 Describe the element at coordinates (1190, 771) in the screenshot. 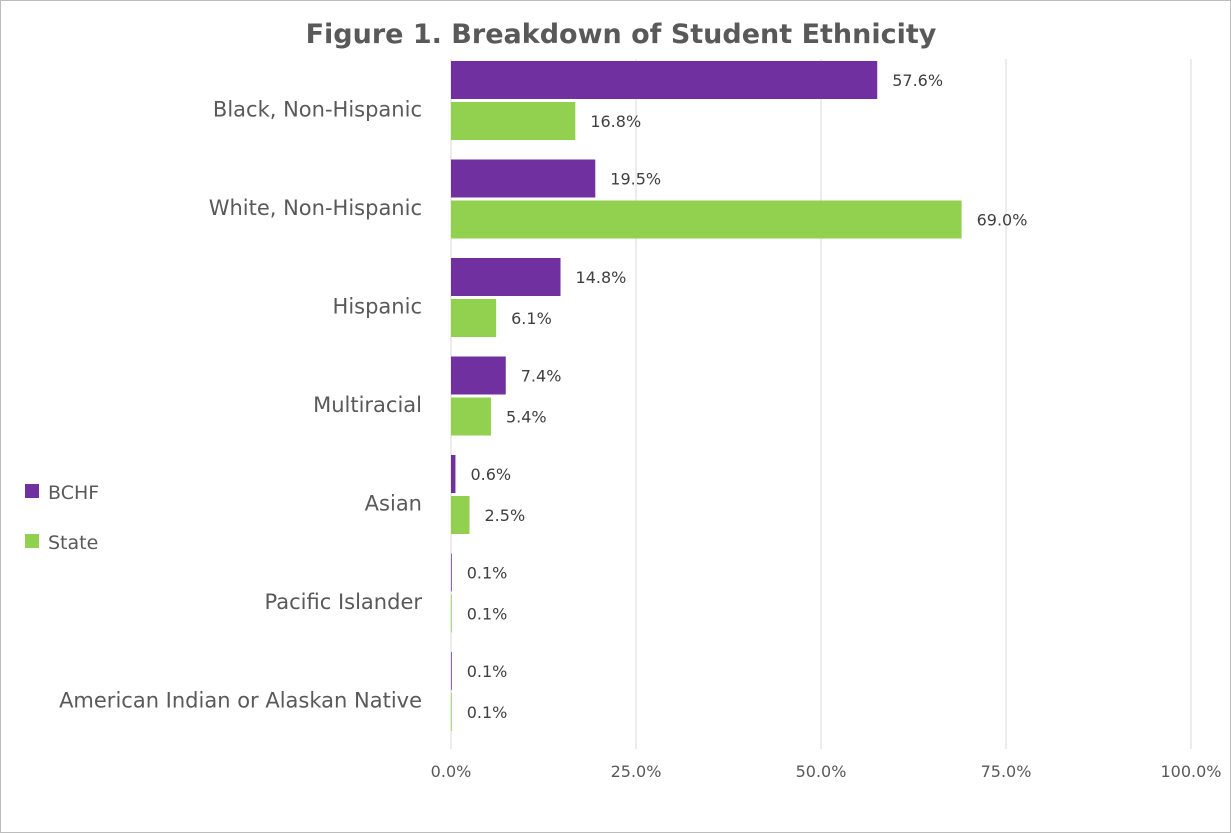

I see `x-tick-label: 100.0%` at that location.